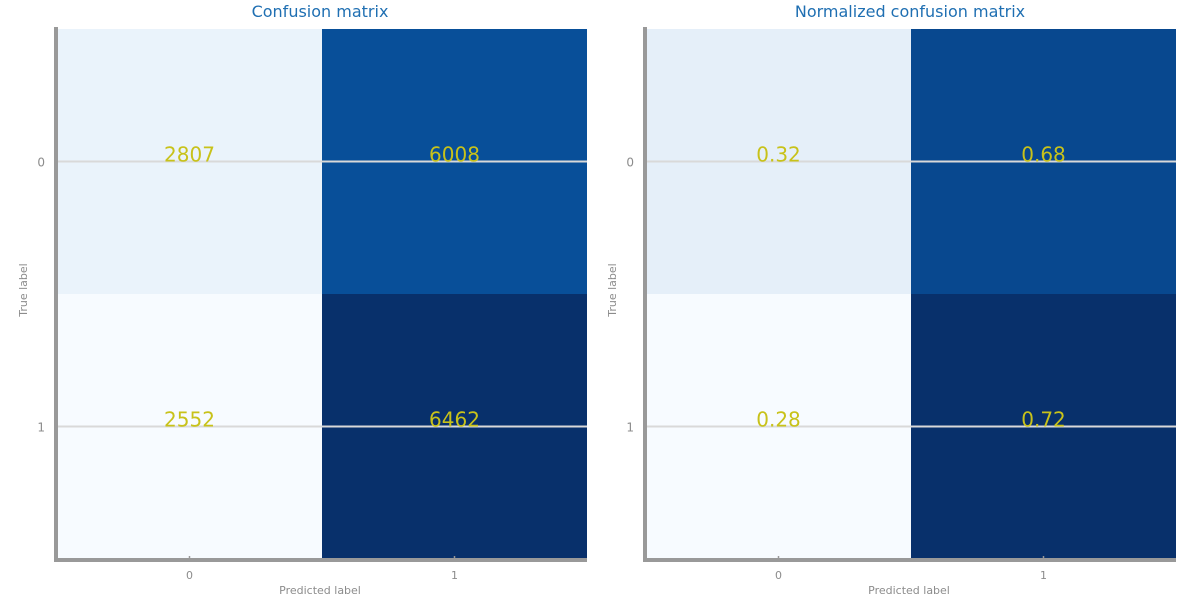 Image resolution: width=1200 pixels, height=600 pixels. Describe the element at coordinates (778, 155) in the screenshot. I see `cell-value-label: 0.32` at that location.